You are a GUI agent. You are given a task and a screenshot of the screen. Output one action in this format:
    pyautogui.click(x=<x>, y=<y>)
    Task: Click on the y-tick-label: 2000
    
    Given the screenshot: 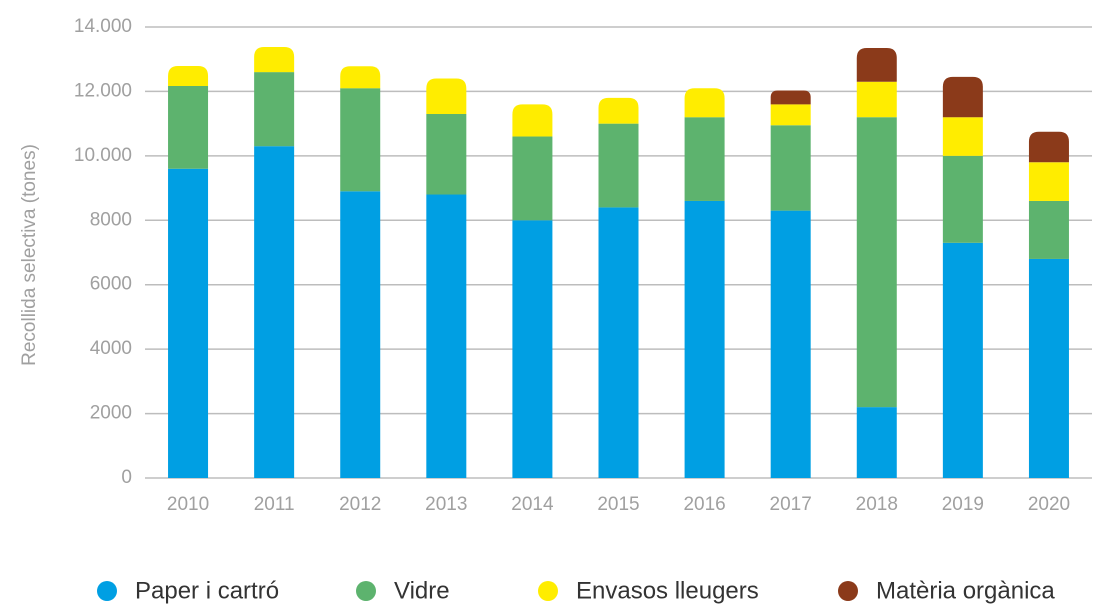 What is the action you would take?
    pyautogui.click(x=111, y=413)
    